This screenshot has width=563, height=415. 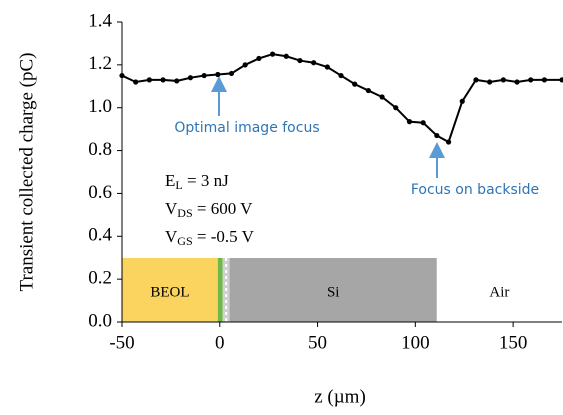 What do you see at coordinates (100, 63) in the screenshot?
I see `y-tick-label: 1.2` at bounding box center [100, 63].